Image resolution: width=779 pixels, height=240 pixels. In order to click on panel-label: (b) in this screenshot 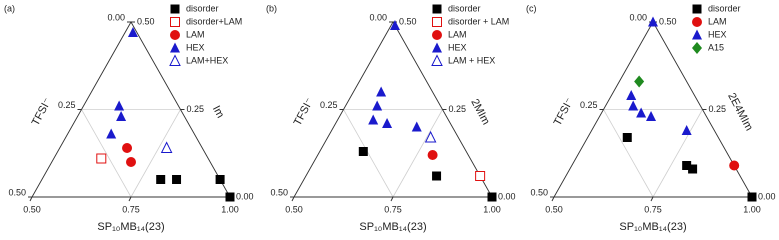, I will do `click(271, 8)`.